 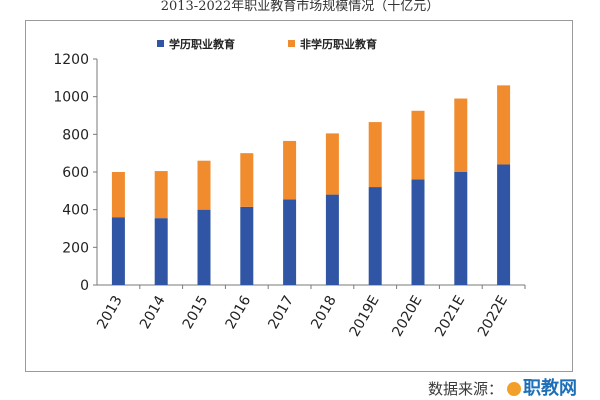 What do you see at coordinates (75, 248) in the screenshot?
I see `y-tick-label: 200` at bounding box center [75, 248].